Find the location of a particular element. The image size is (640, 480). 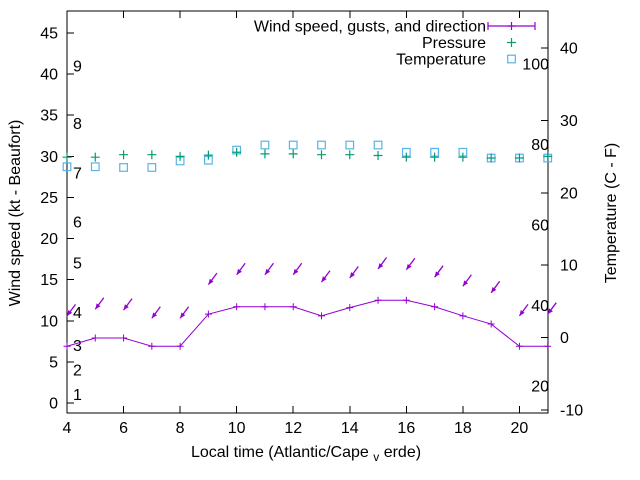

y-left-tick-label: 30 is located at coordinates (49, 157).